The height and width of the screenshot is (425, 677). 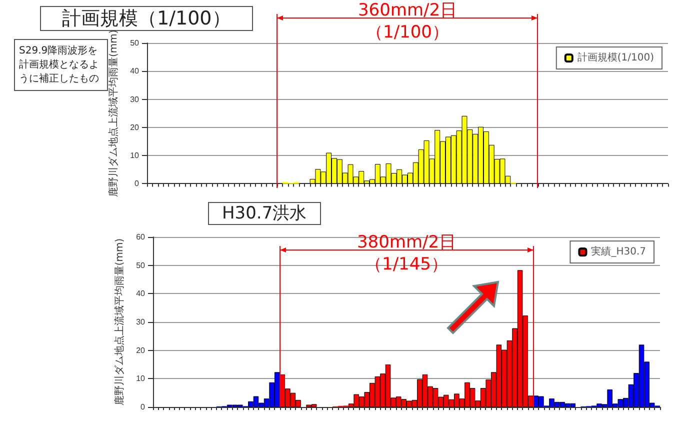 What do you see at coordinates (408, 10) in the screenshot?
I see `text: 360mm/2日` at bounding box center [408, 10].